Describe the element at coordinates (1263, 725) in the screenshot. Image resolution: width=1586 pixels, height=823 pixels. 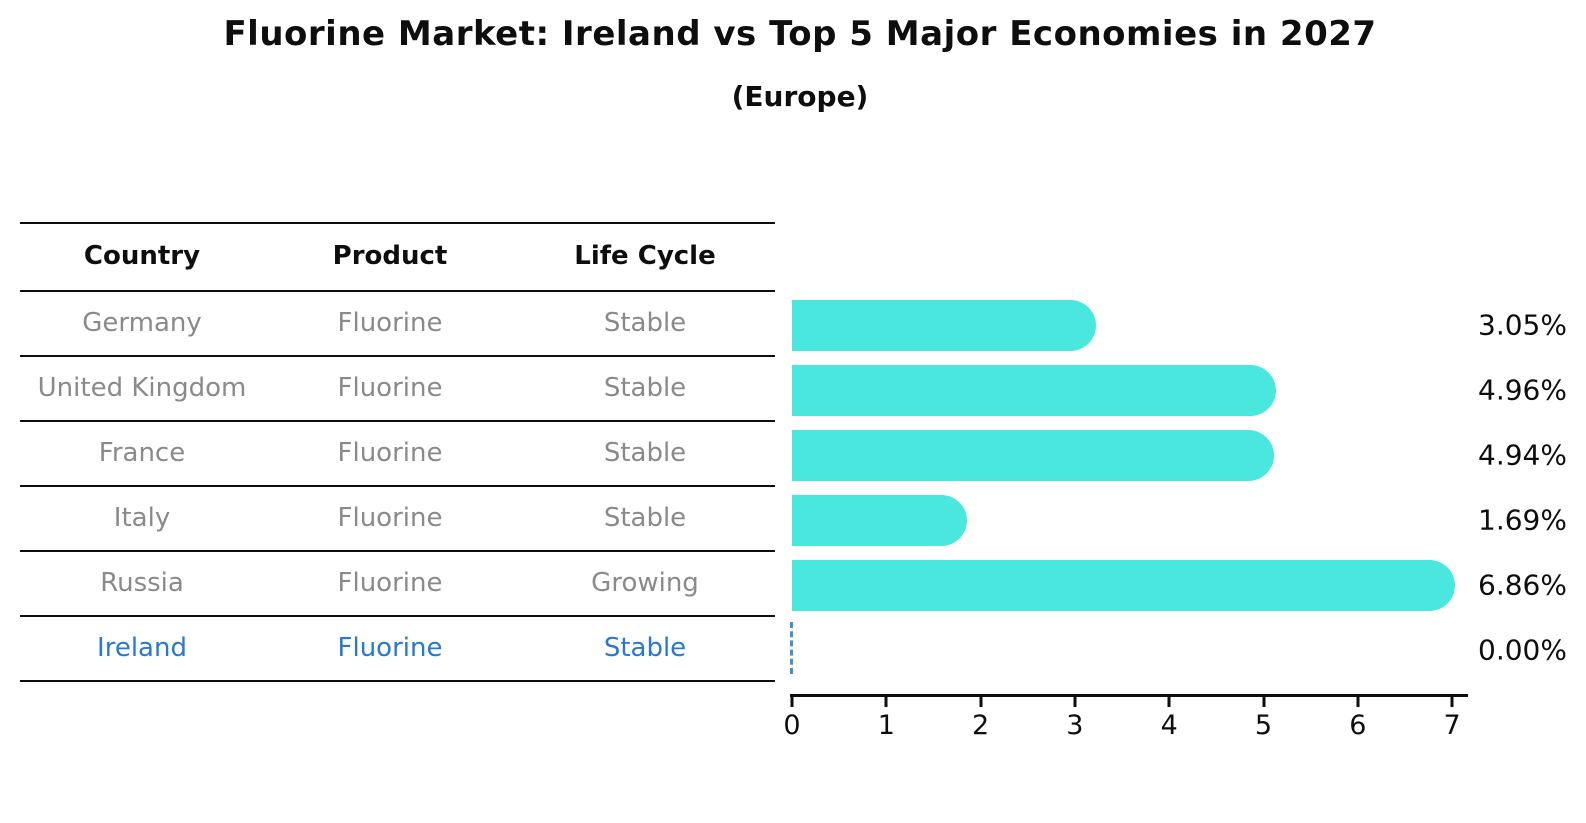
I see `x-tick-label: 5` at that location.